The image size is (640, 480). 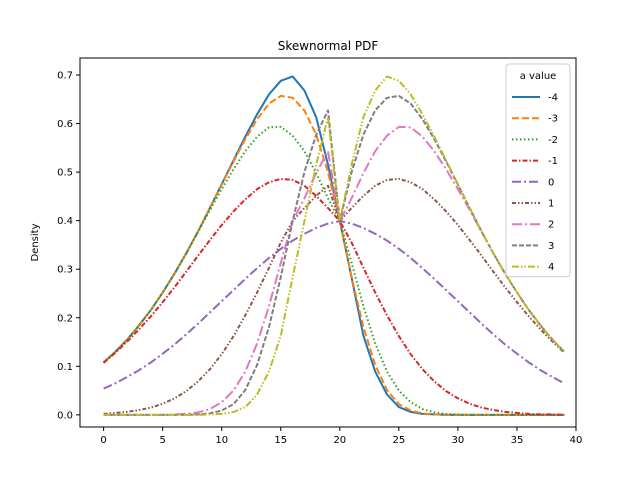 What do you see at coordinates (533, 267) in the screenshot?
I see `legend-entry-8: 4` at bounding box center [533, 267].